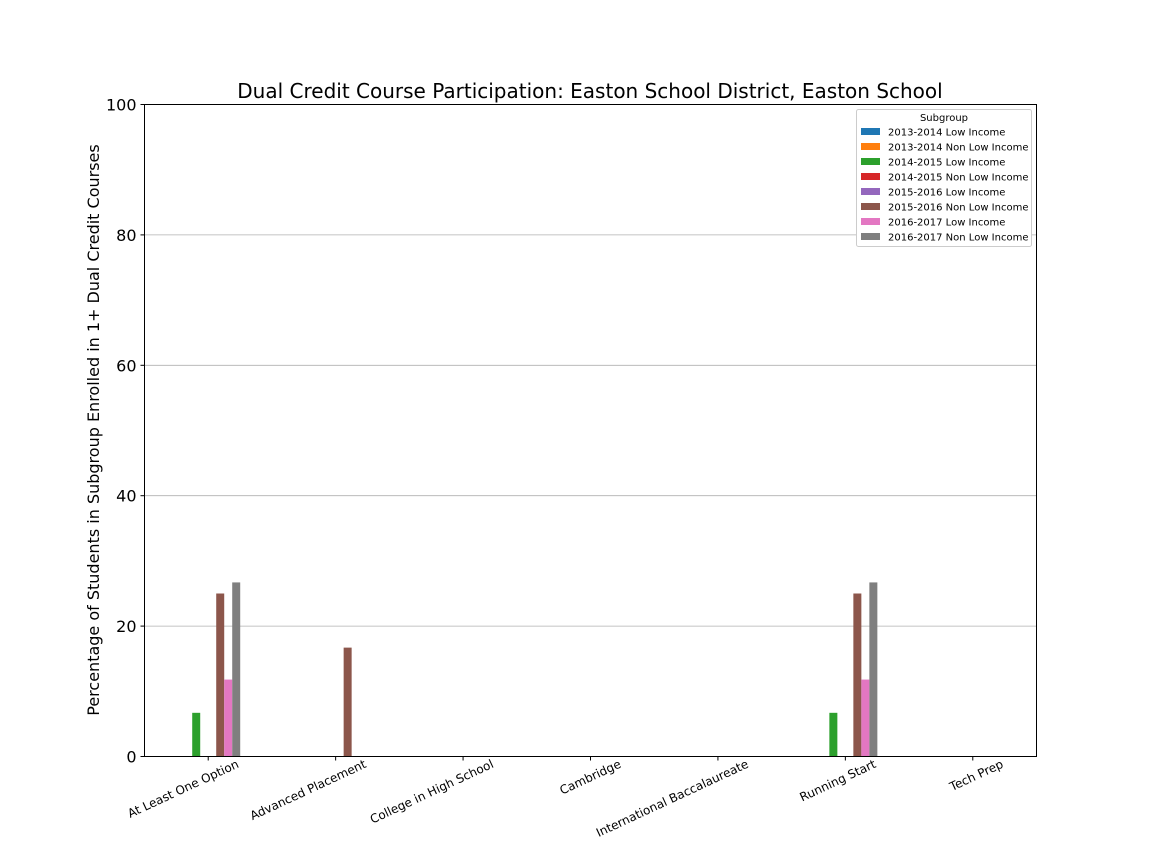  I want to click on legend-label: 2014-2015 Low Income, so click(946, 163).